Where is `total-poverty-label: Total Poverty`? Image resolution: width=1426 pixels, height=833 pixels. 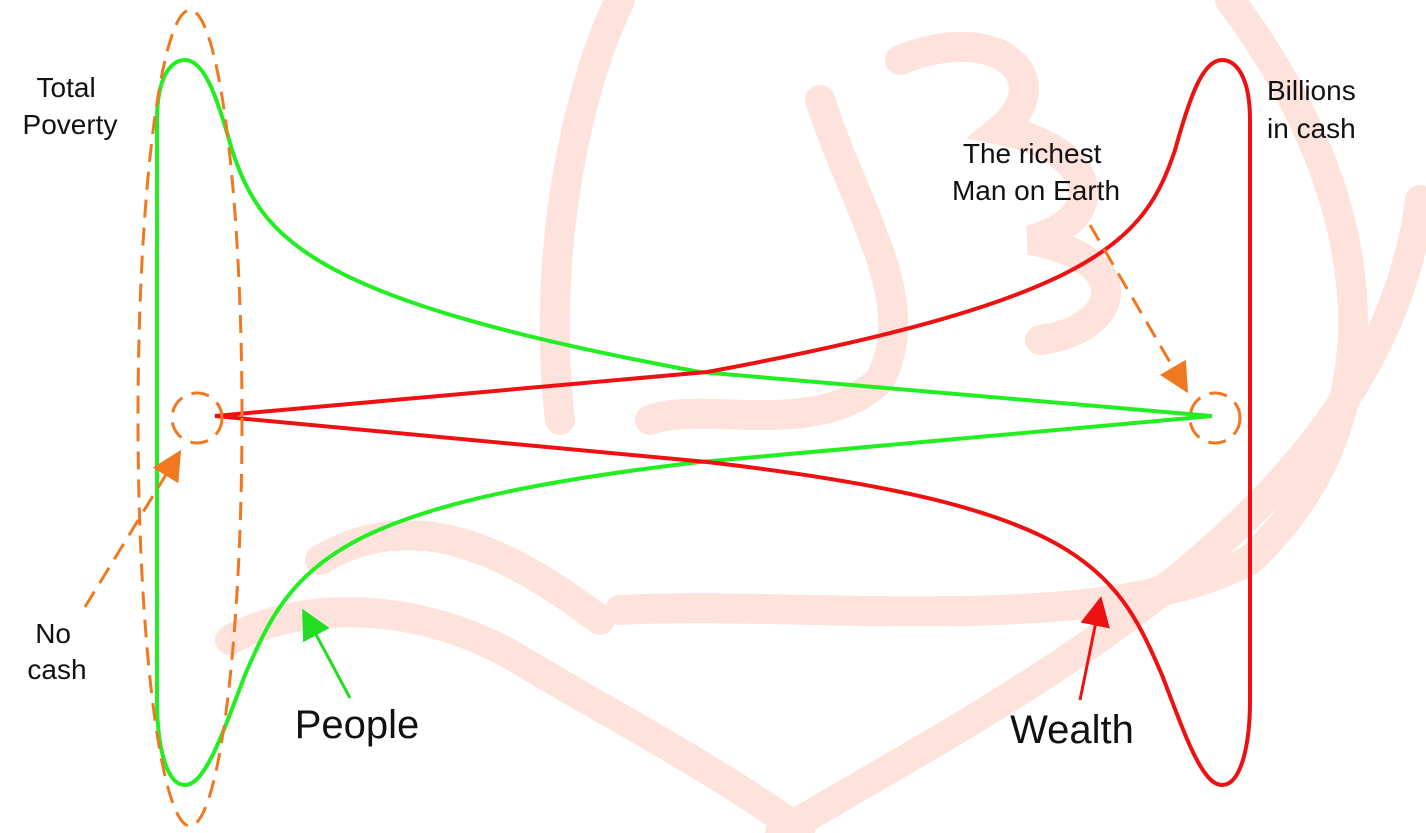 total-poverty-label: Total Poverty is located at coordinates (70, 106).